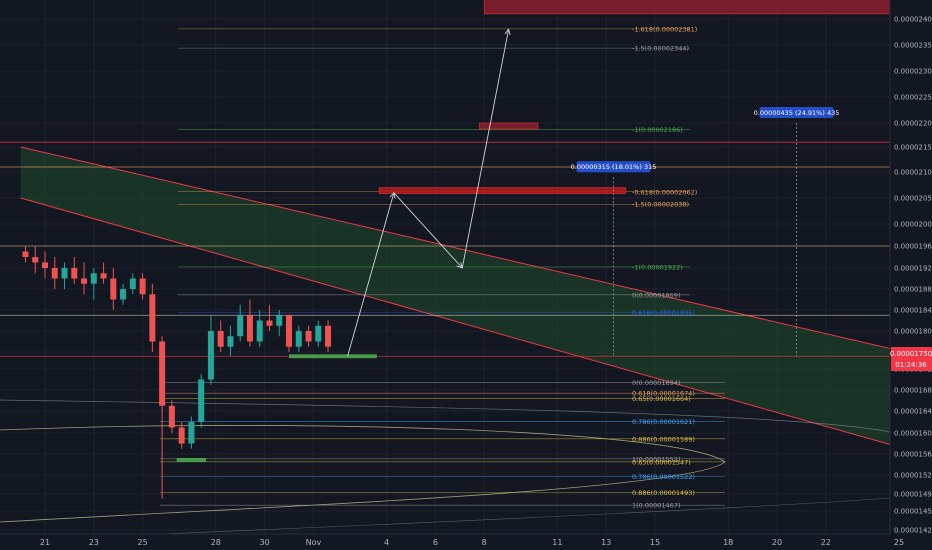 This screenshot has height=550, width=932. I want to click on price-tick-label: 0.00001455, so click(913, 512).